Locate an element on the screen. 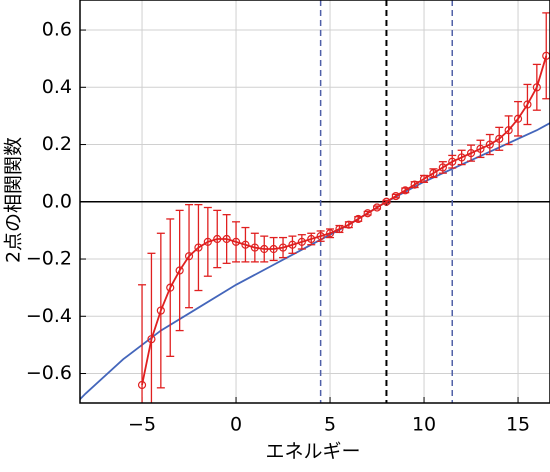 The width and height of the screenshot is (550, 472). x-tick-label: 15 is located at coordinates (518, 425).